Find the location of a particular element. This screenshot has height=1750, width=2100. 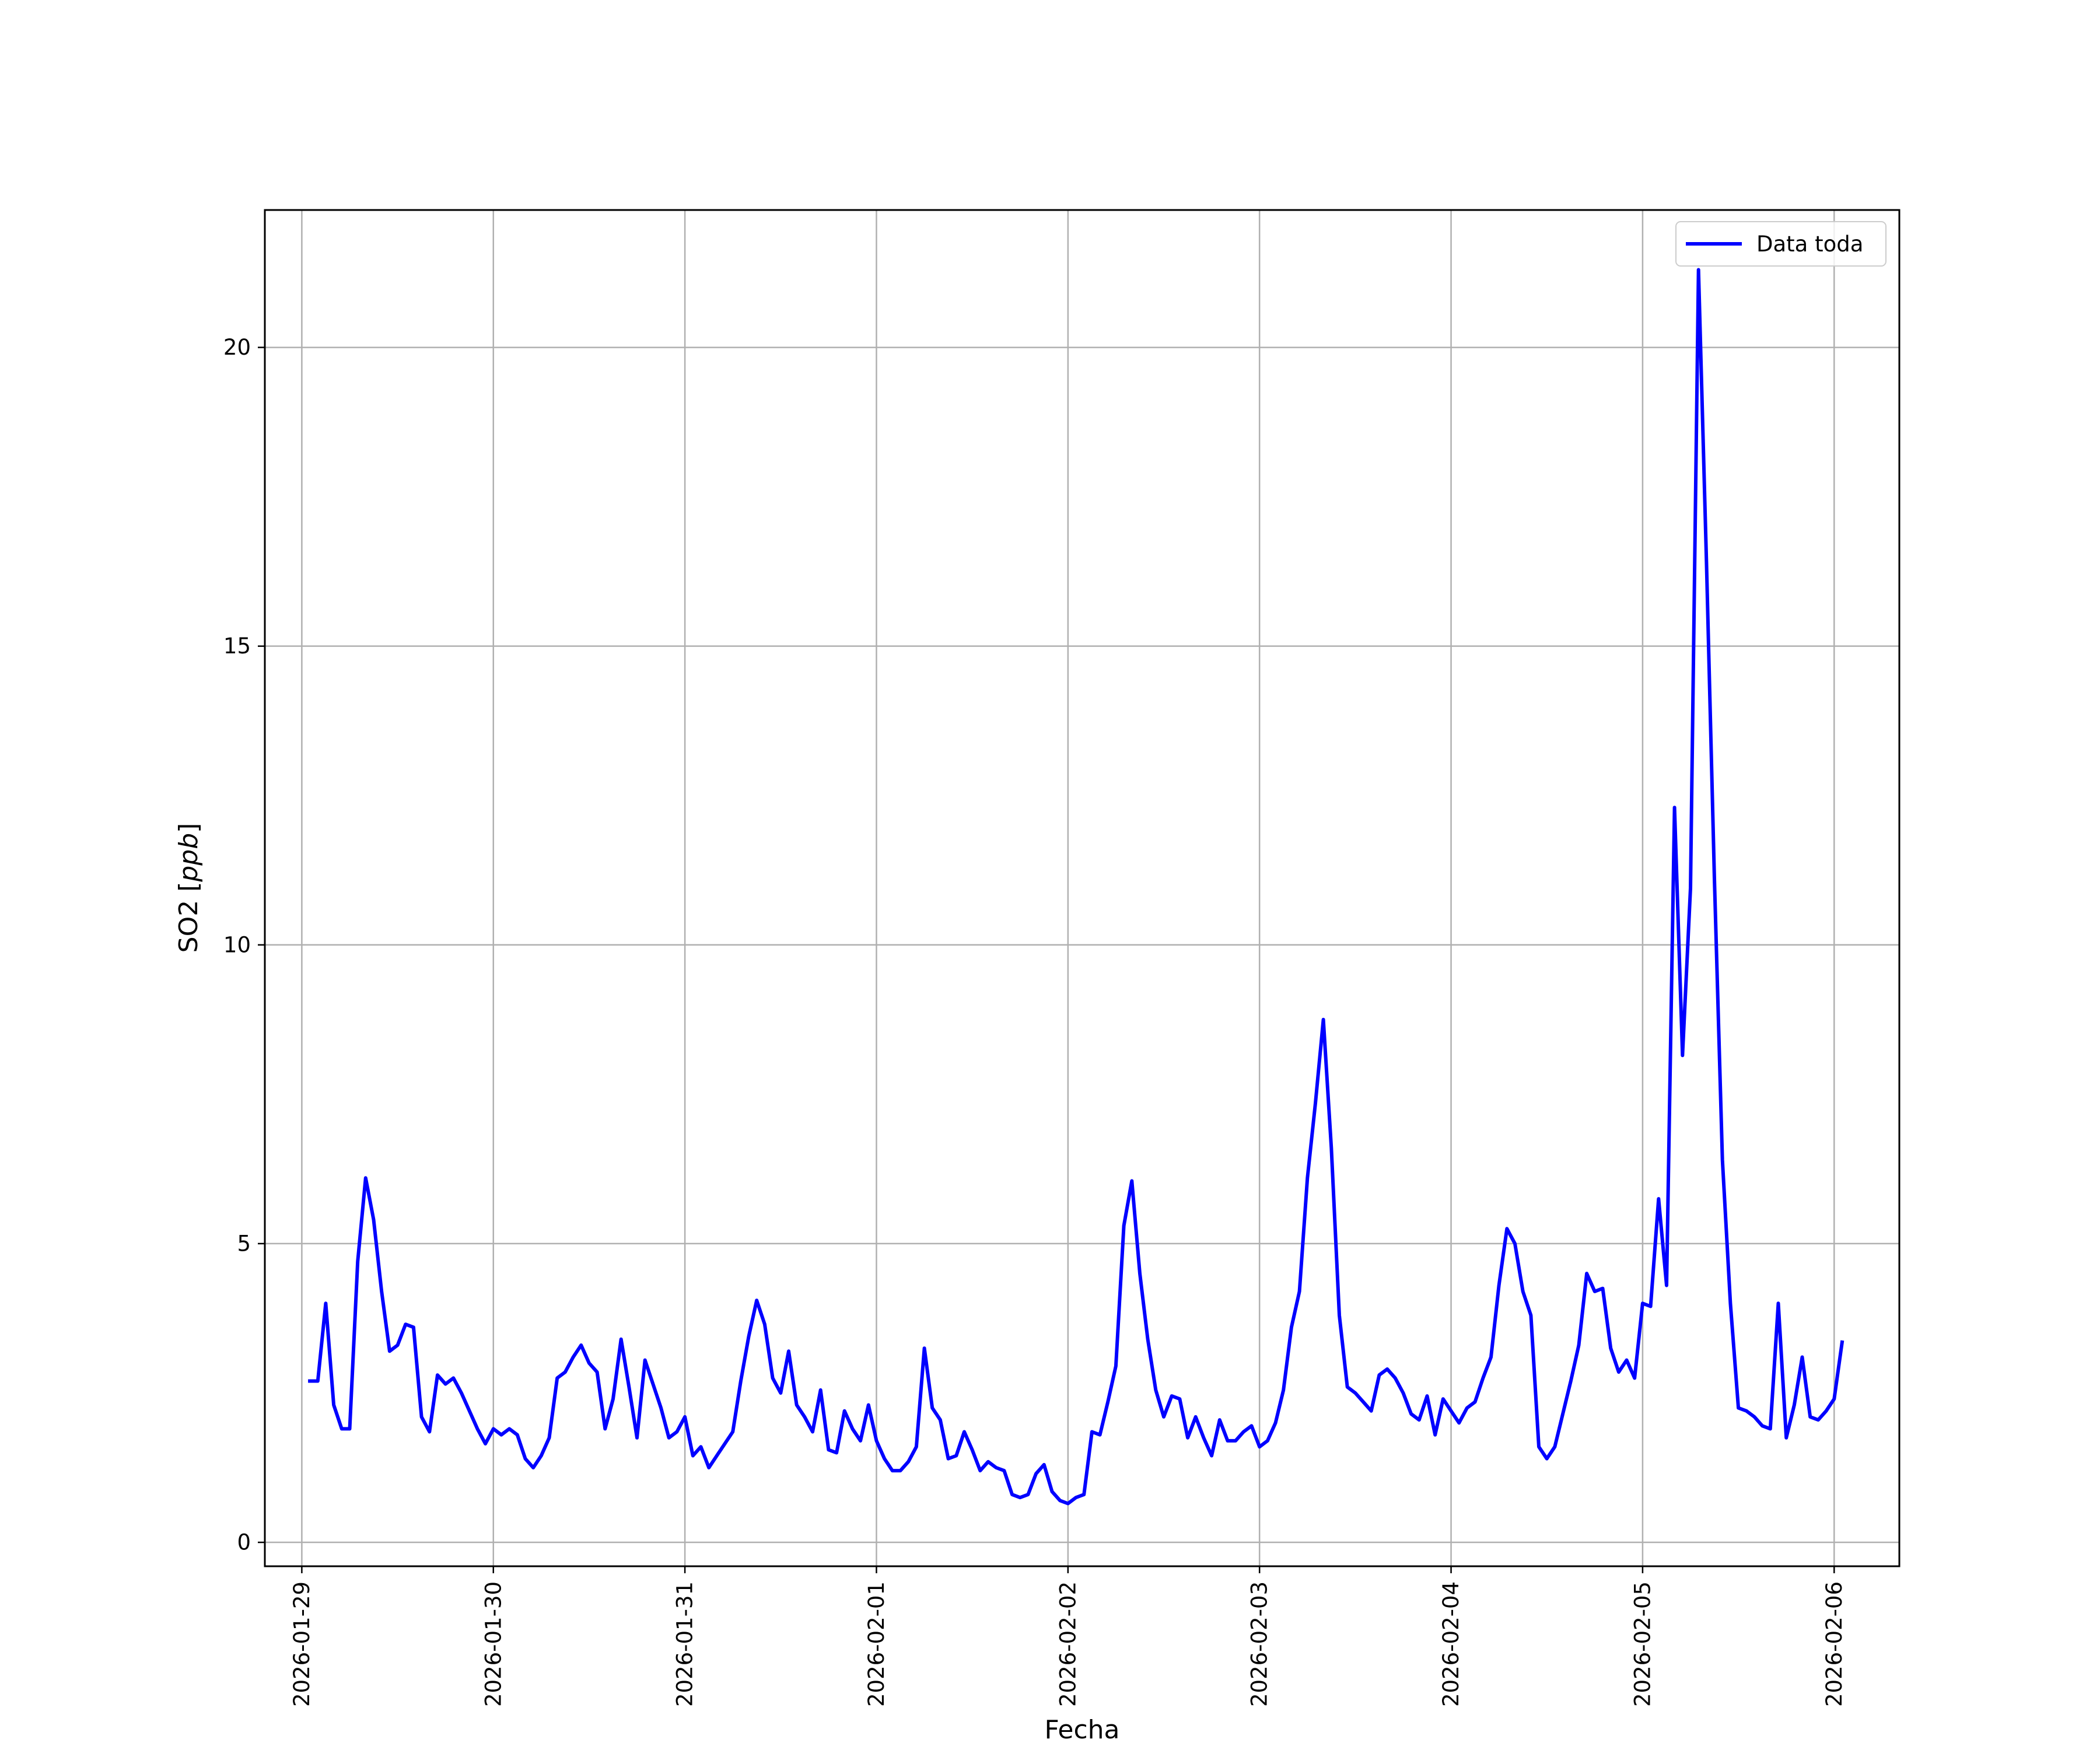

legend: Data toda is located at coordinates (1781, 244).